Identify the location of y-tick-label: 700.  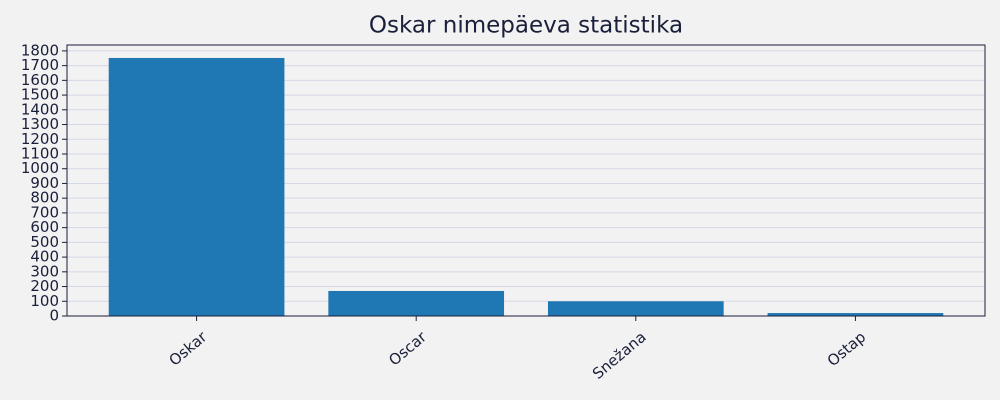
(44, 212).